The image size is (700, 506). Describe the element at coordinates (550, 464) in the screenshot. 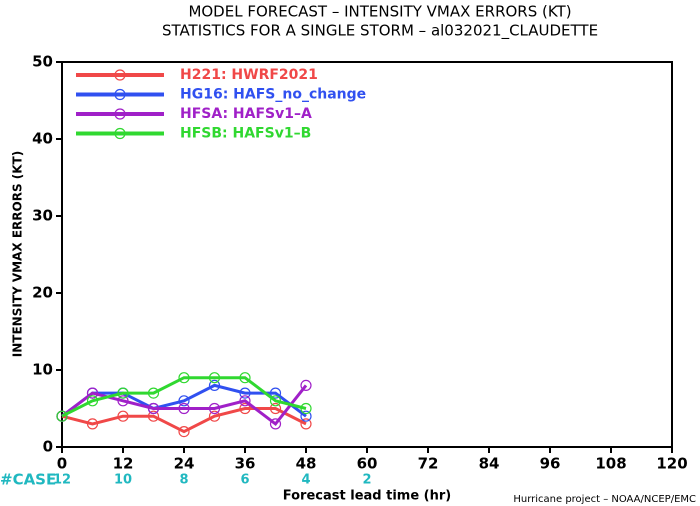

I see `x-tick-label: 96` at that location.